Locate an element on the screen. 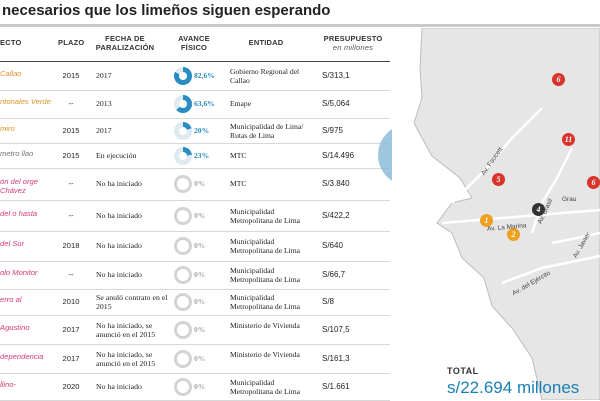 This screenshot has height=401, width=600. plazo-cell: 2020 is located at coordinates (71, 386).